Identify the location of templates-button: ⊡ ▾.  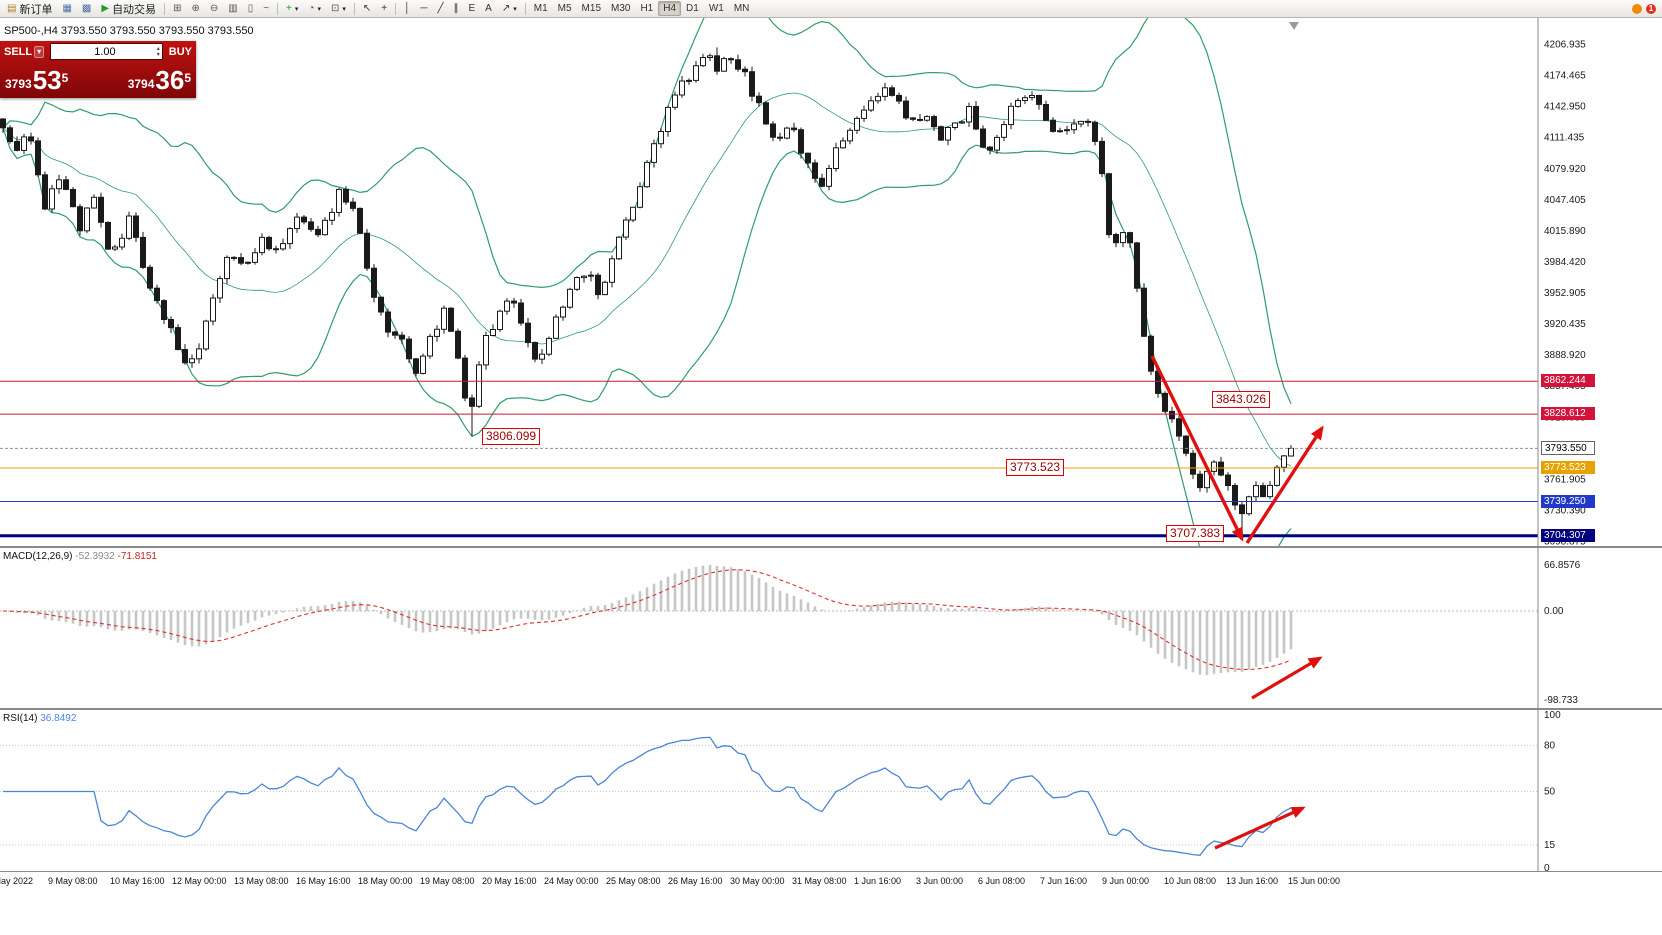
(338, 9).